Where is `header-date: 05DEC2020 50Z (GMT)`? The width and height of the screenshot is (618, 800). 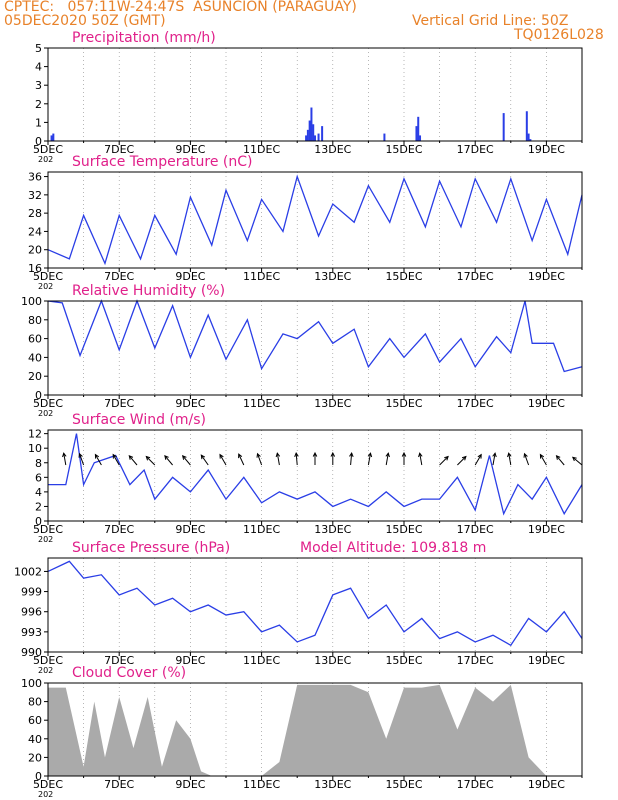 header-date: 05DEC2020 50Z (GMT) is located at coordinates (85, 21).